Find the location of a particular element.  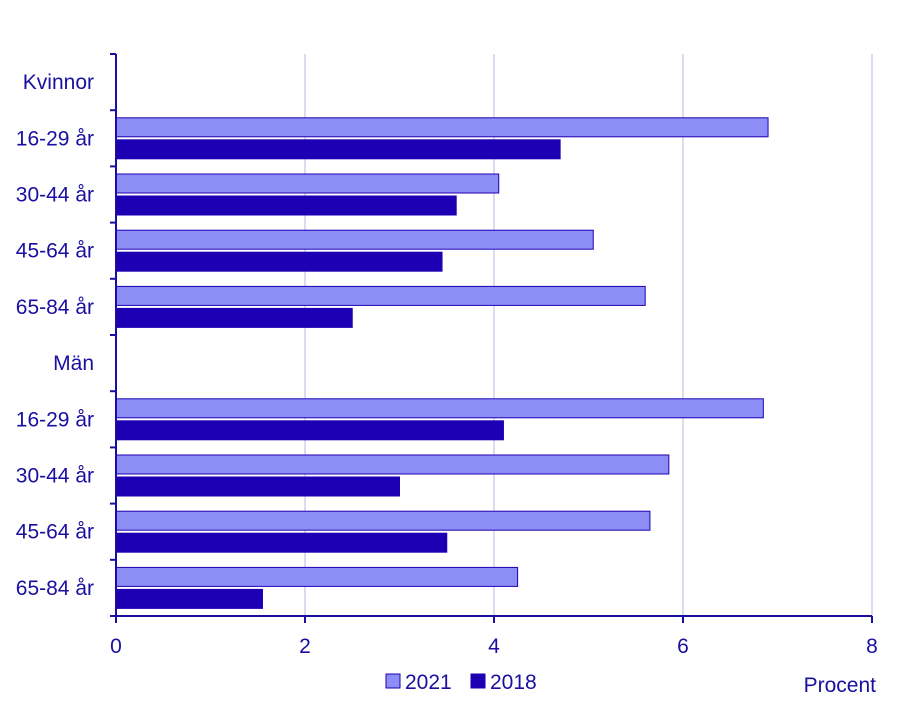

x-tick-label: 0 is located at coordinates (116, 646).